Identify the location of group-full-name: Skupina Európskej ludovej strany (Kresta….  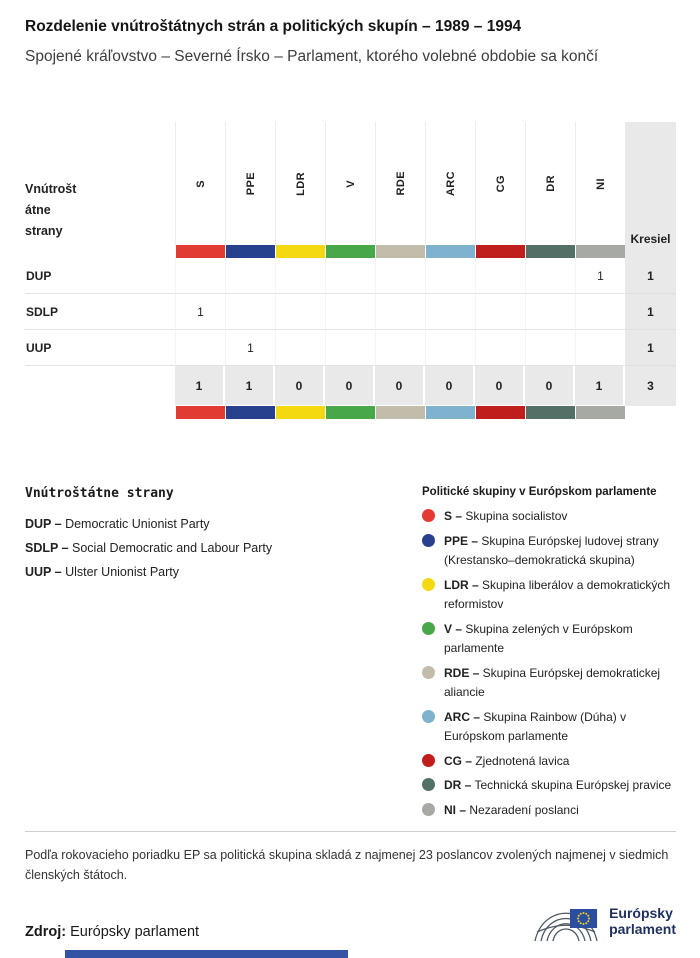
(551, 550).